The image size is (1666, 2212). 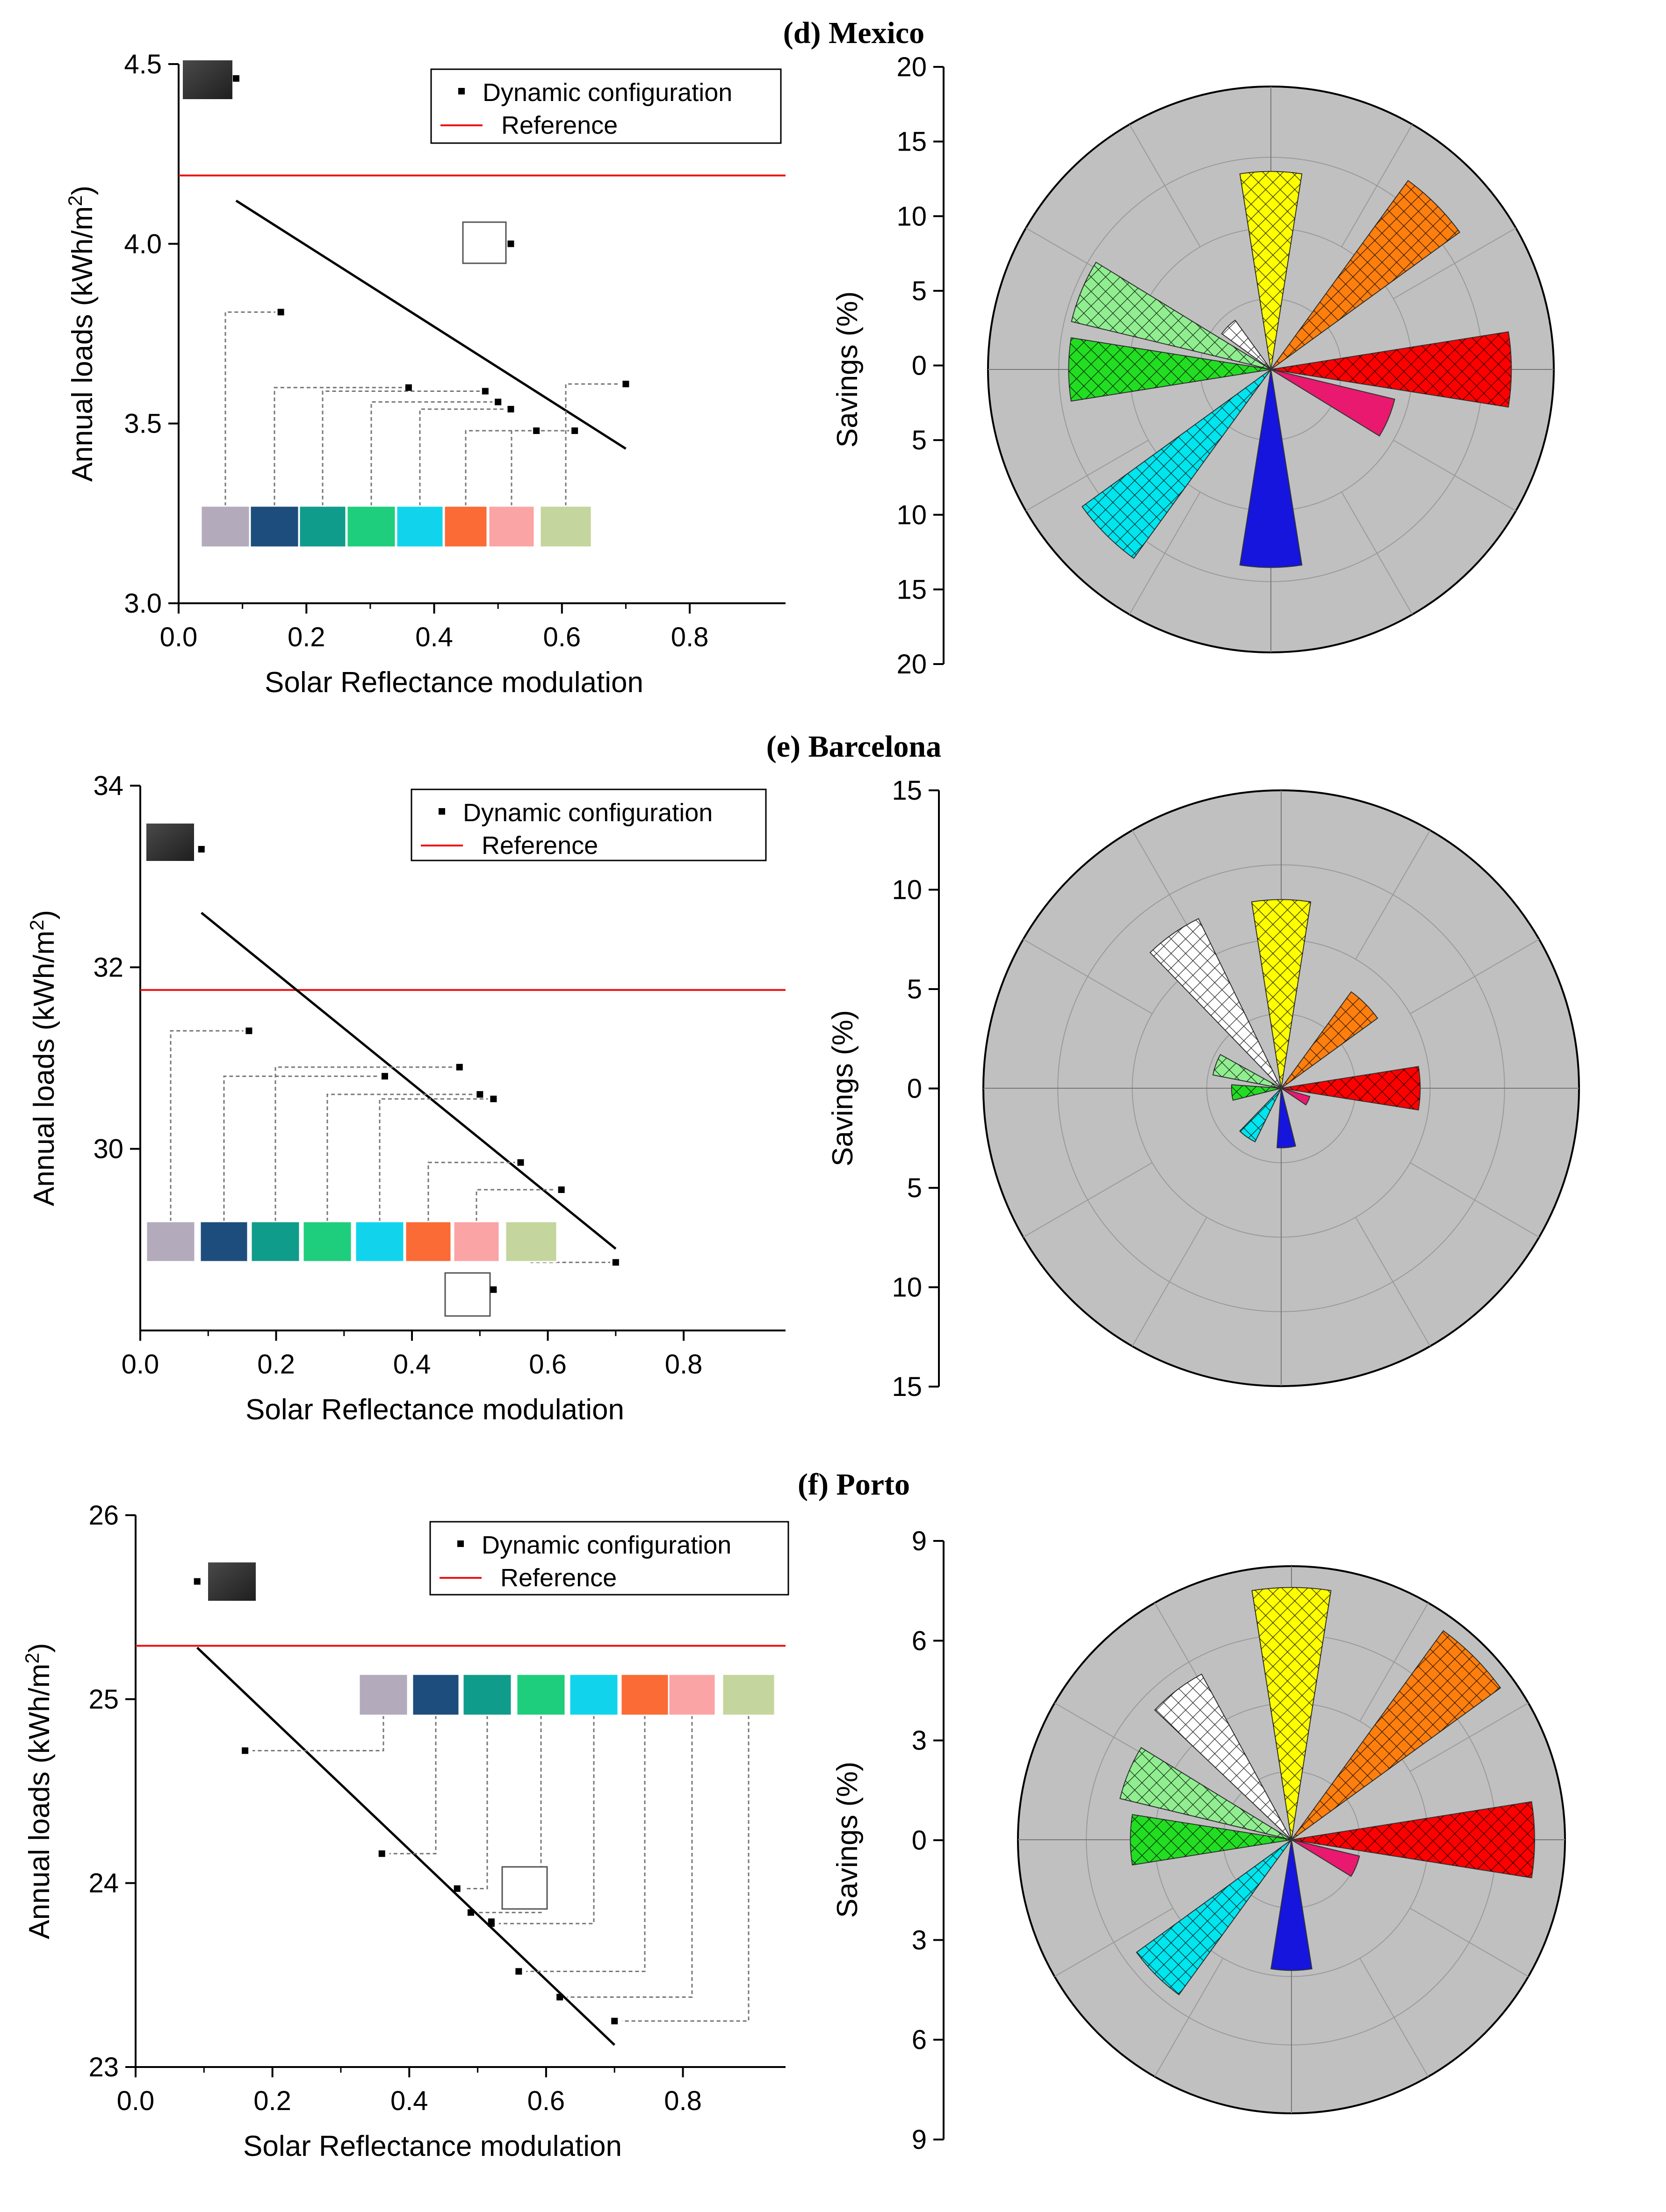 What do you see at coordinates (39, 1648) in the screenshot?
I see `y-axis-label-close: )` at bounding box center [39, 1648].